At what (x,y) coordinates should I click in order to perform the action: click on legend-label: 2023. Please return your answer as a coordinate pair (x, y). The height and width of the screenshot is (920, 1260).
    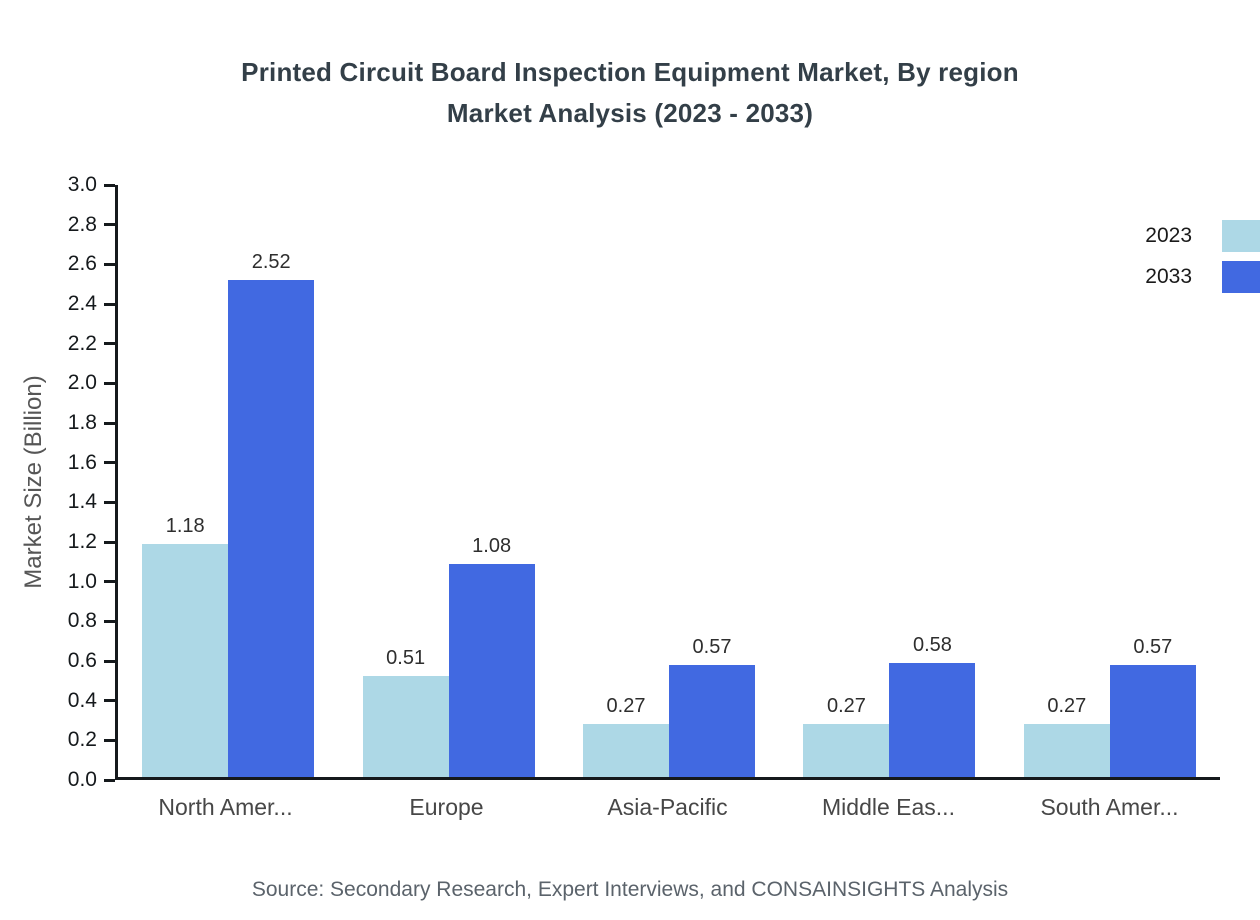
    Looking at the image, I should click on (1168, 235).